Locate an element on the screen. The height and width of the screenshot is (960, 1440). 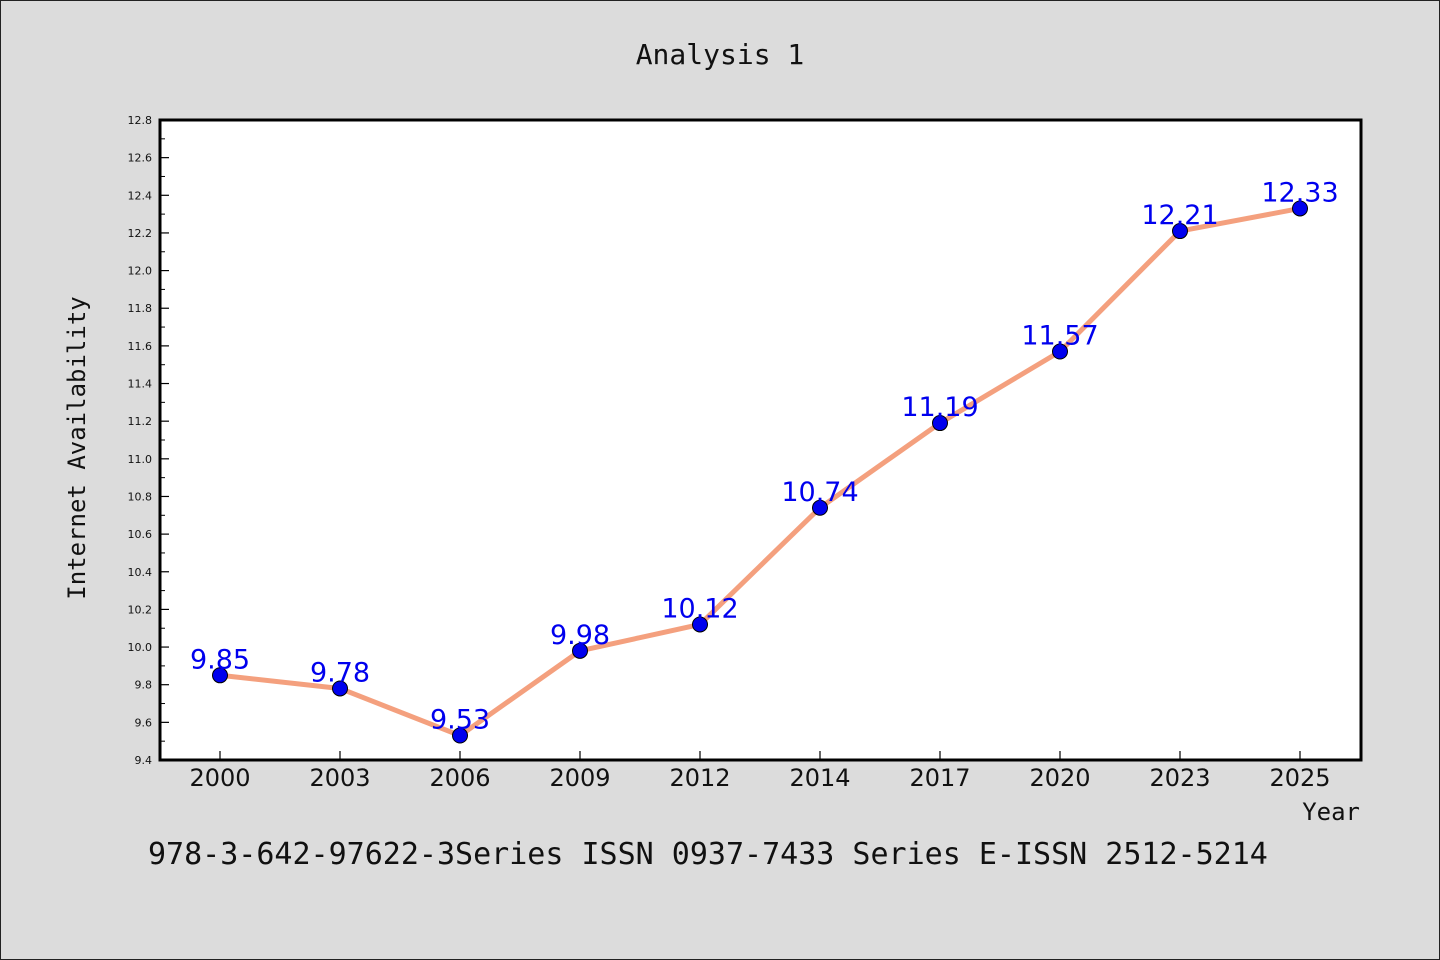
x-tick-label: 2014 is located at coordinates (819, 778).